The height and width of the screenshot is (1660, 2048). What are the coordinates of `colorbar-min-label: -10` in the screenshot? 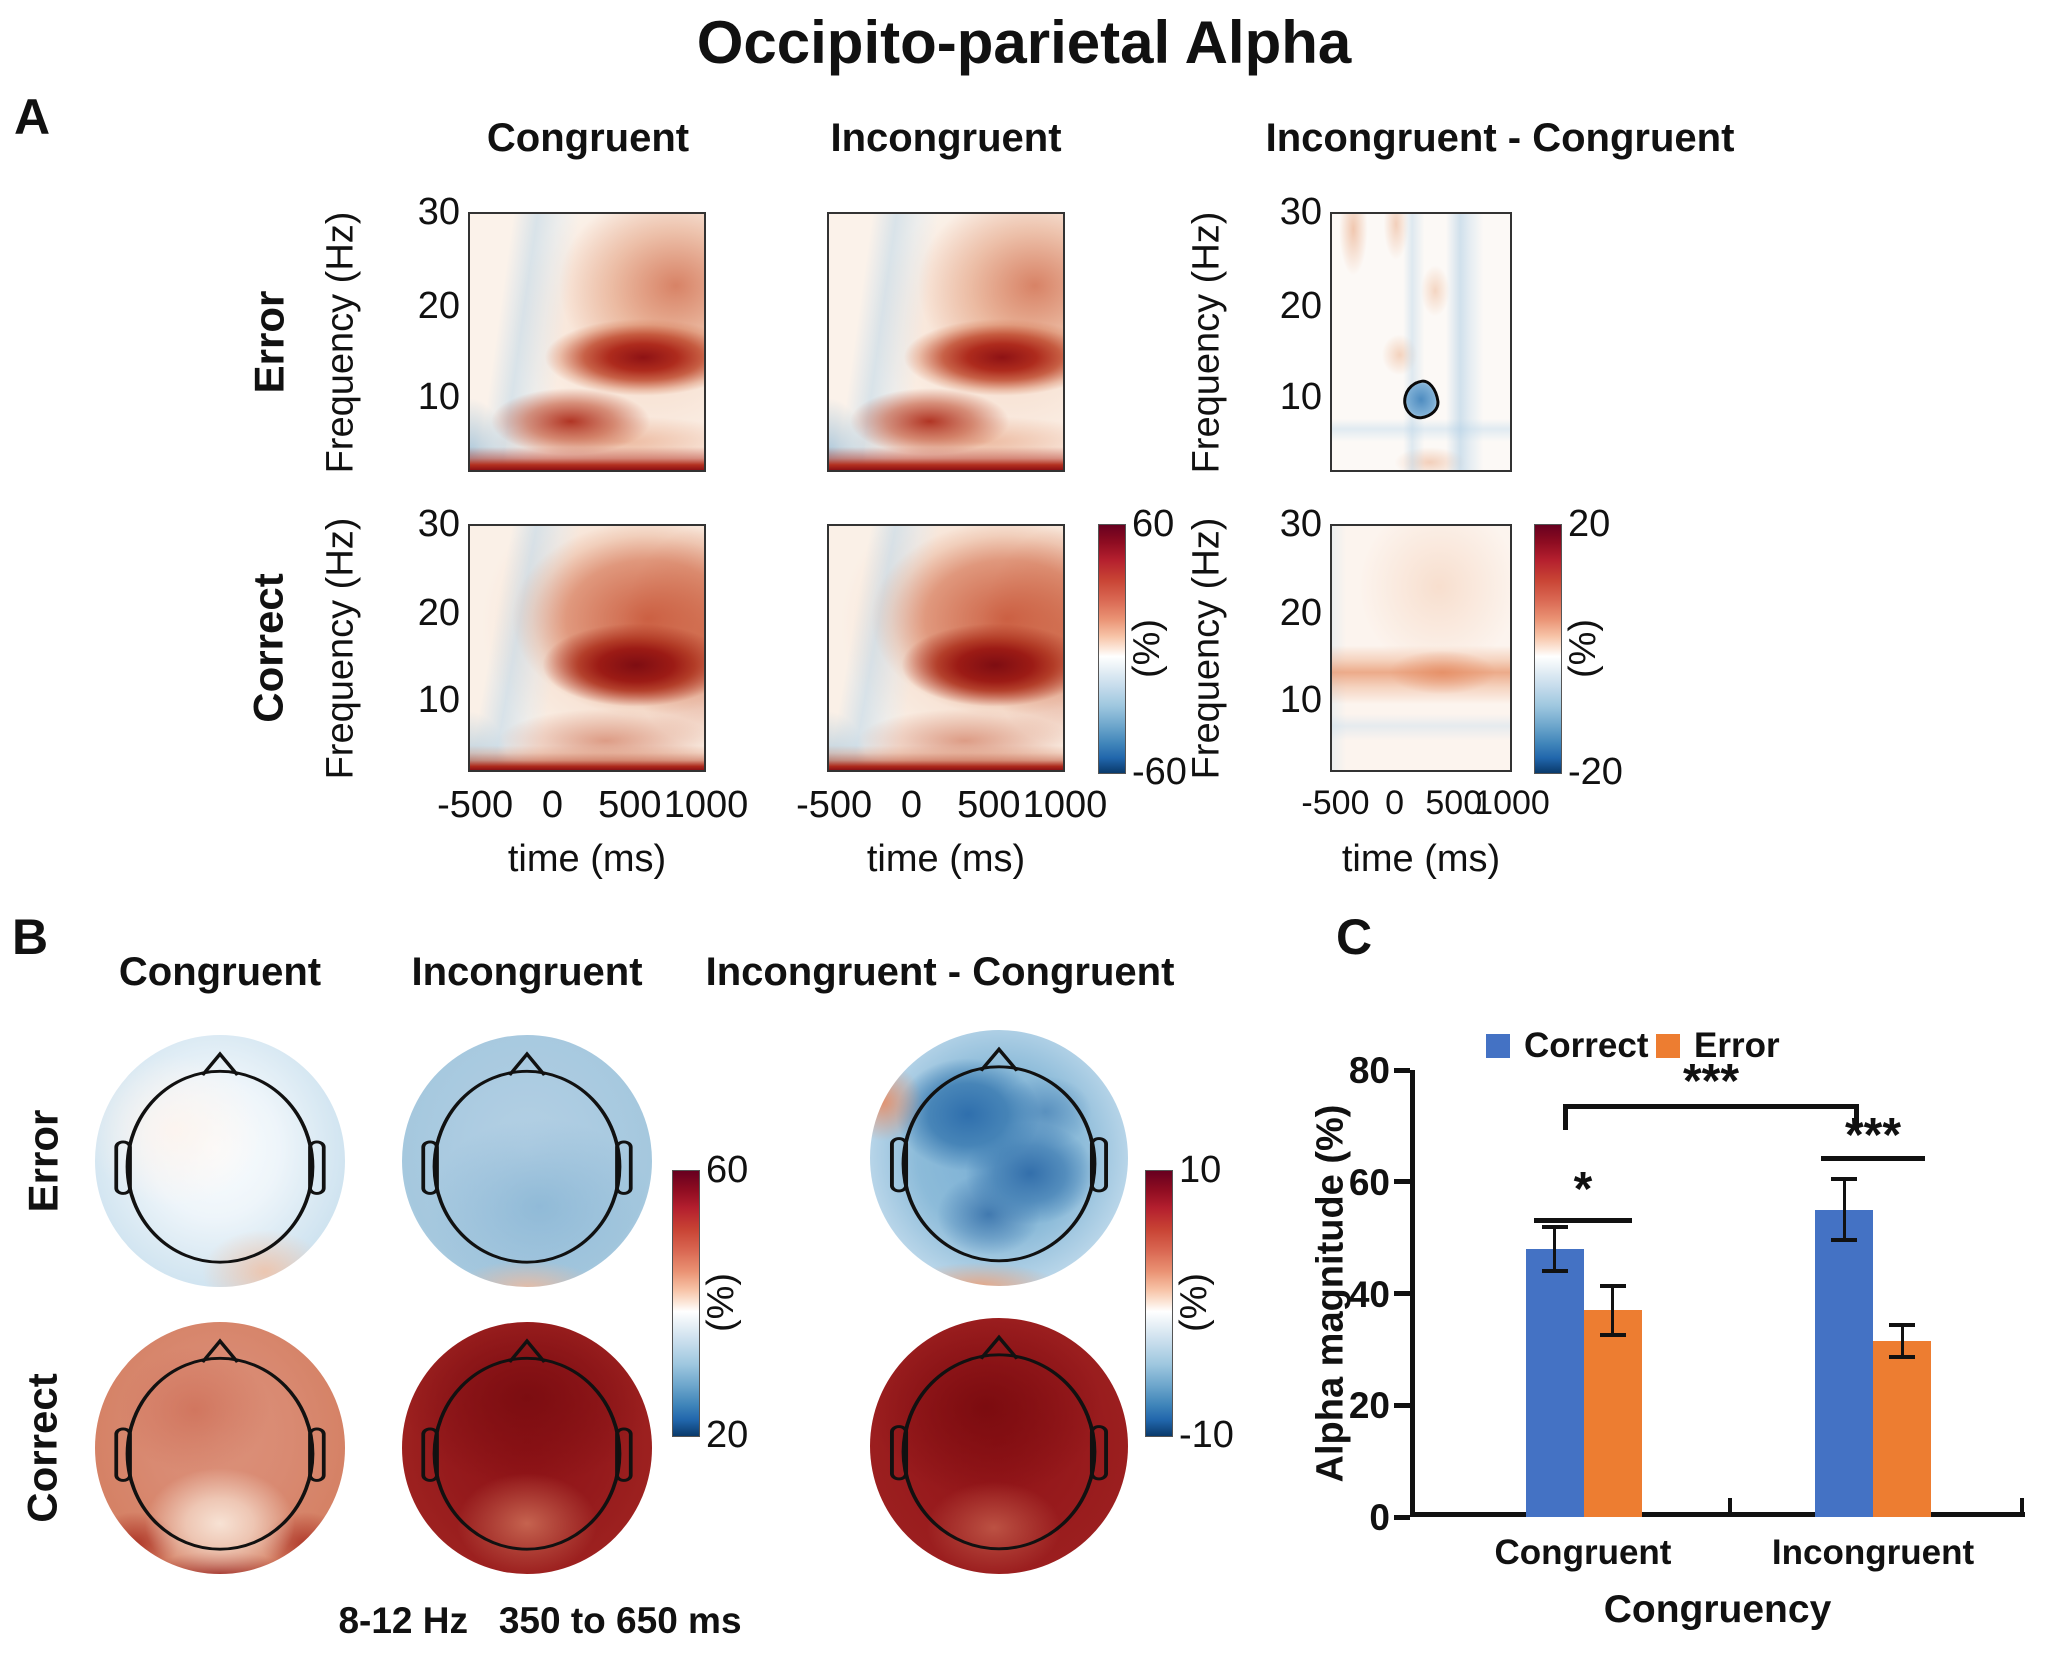 It's located at (1206, 1435).